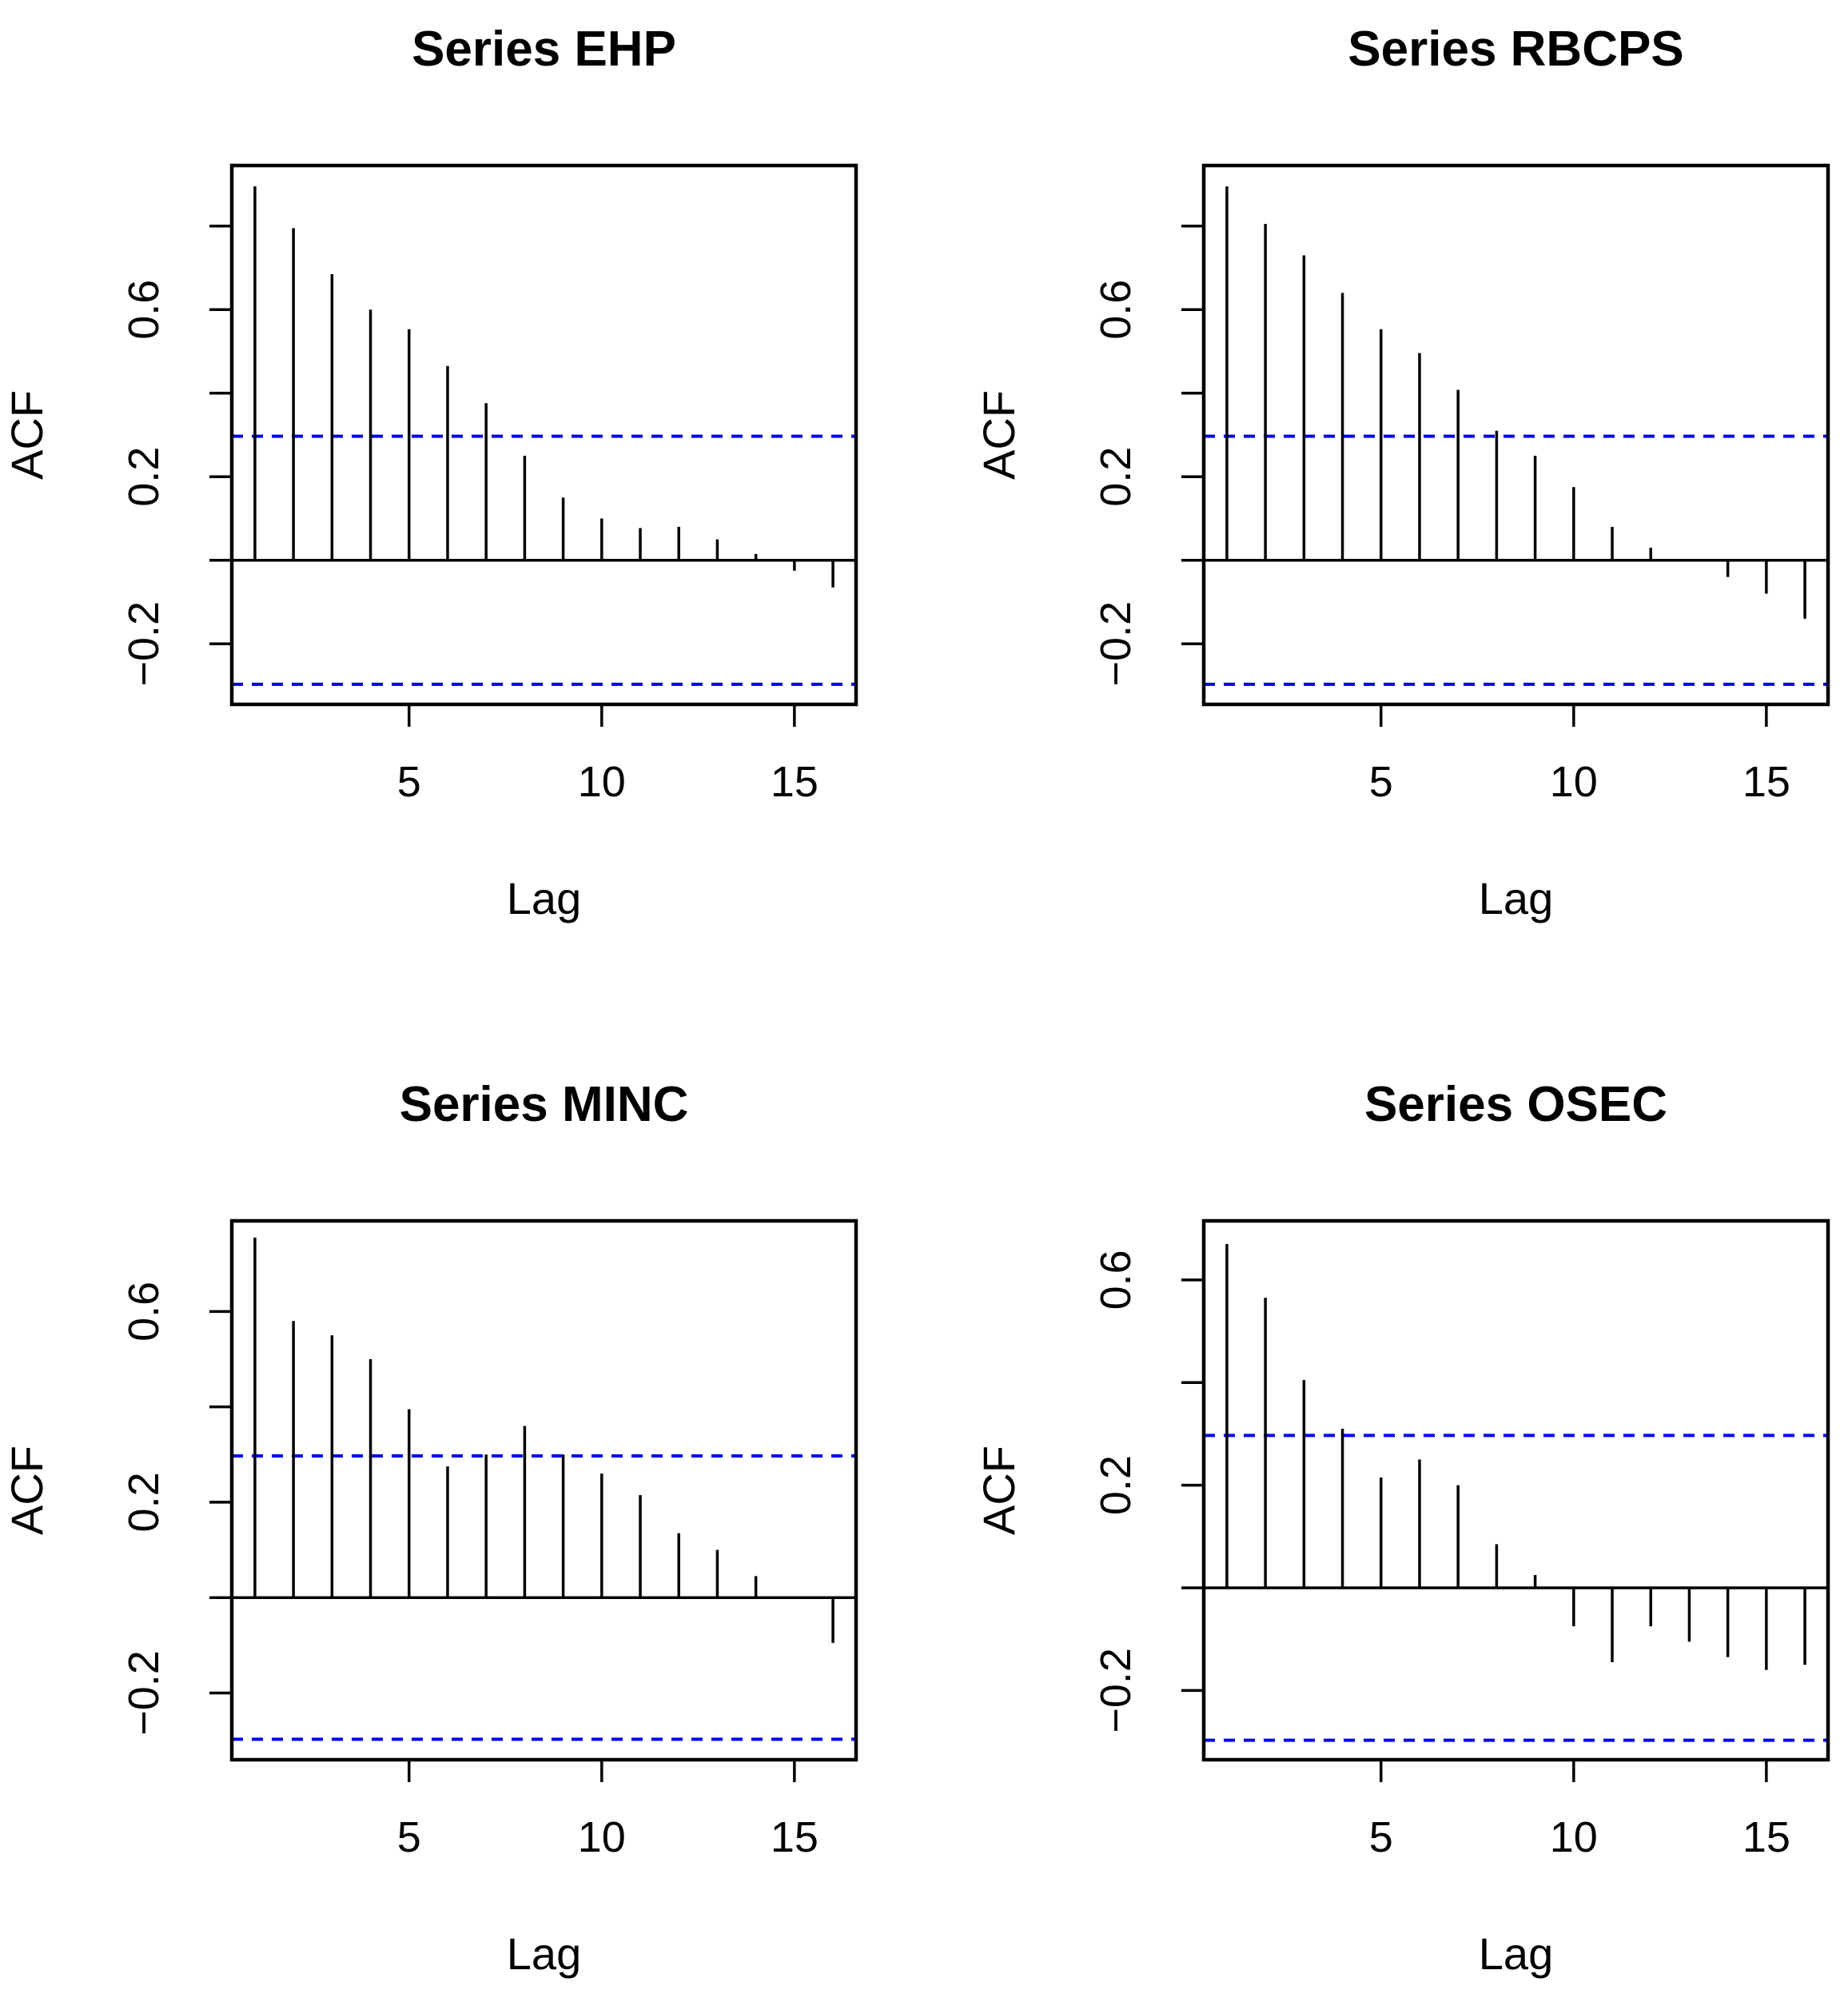 The image size is (1848, 1990). Describe the element at coordinates (544, 49) in the screenshot. I see `chart-title: Series EHP` at that location.